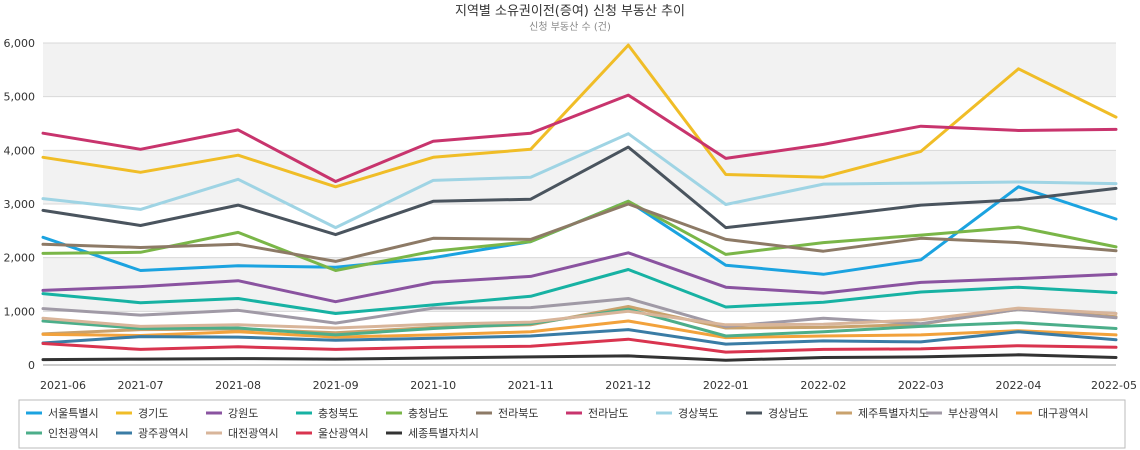  What do you see at coordinates (823, 385) in the screenshot?
I see `x-tick-label: 2022-02` at bounding box center [823, 385].